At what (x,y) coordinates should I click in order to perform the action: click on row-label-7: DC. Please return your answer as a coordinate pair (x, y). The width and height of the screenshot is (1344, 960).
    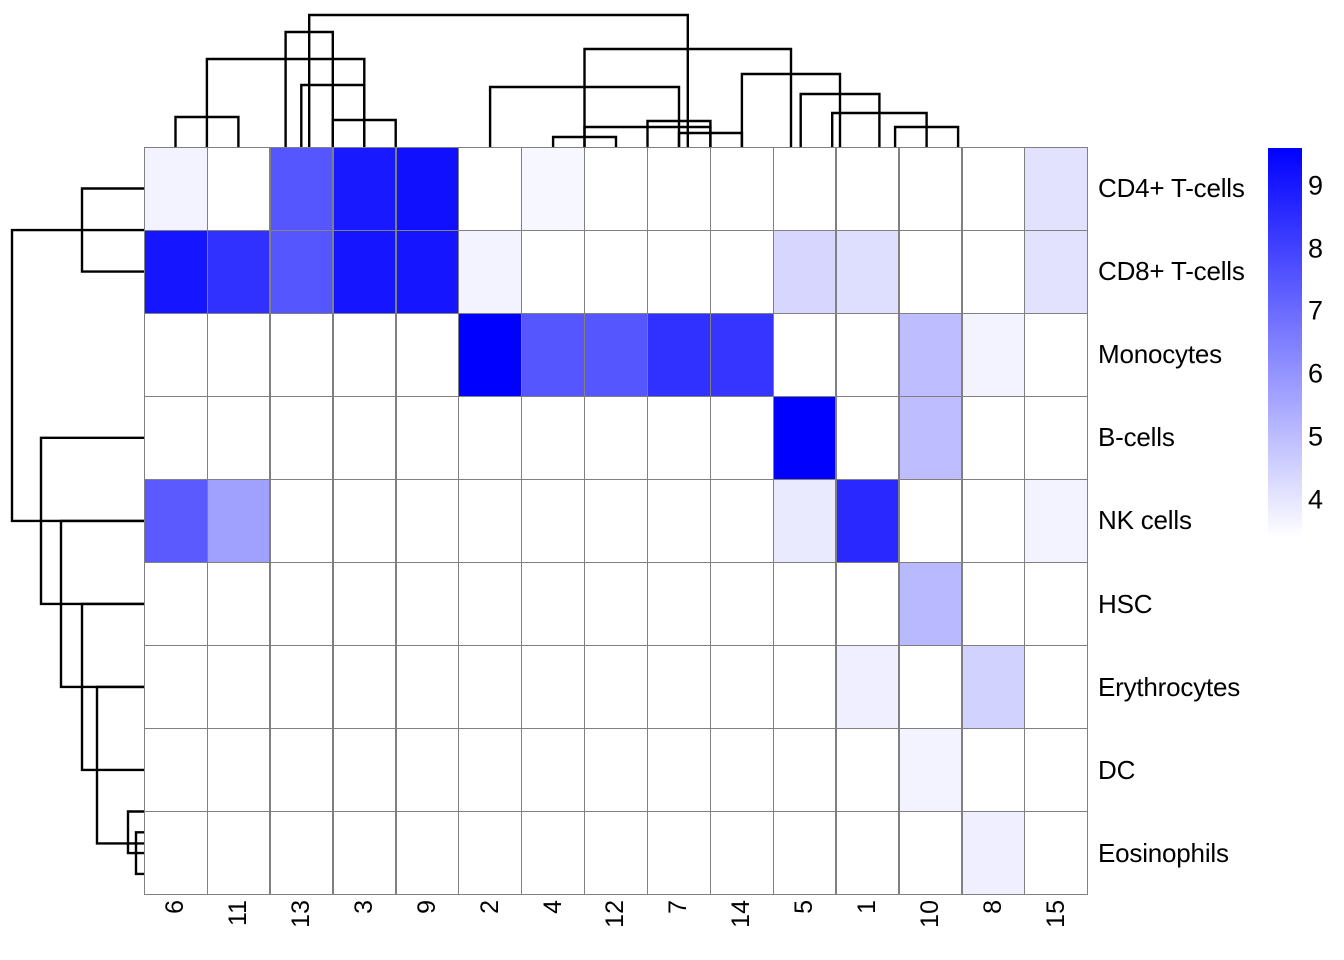
    Looking at the image, I should click on (1117, 769).